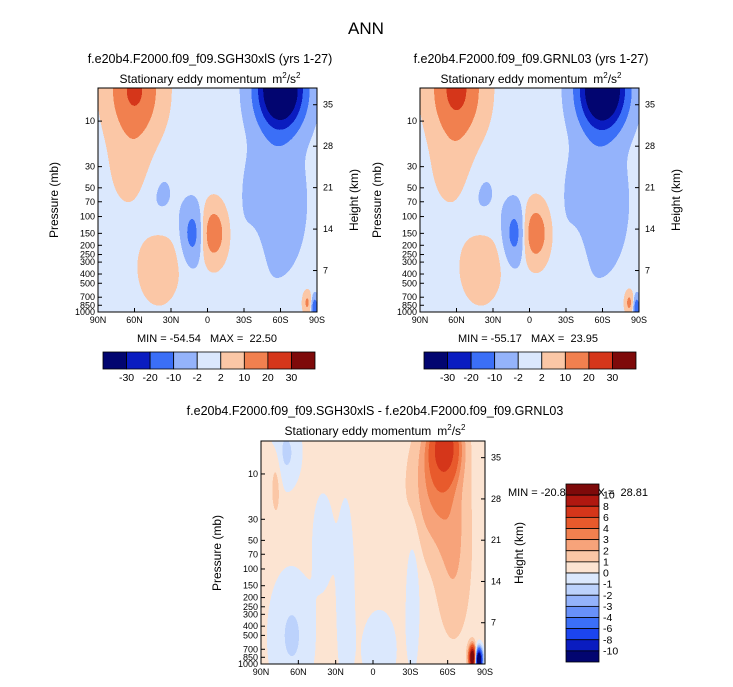 The width and height of the screenshot is (733, 687). I want to click on panel-right-ylabel: Pressure (mb), so click(377, 200).